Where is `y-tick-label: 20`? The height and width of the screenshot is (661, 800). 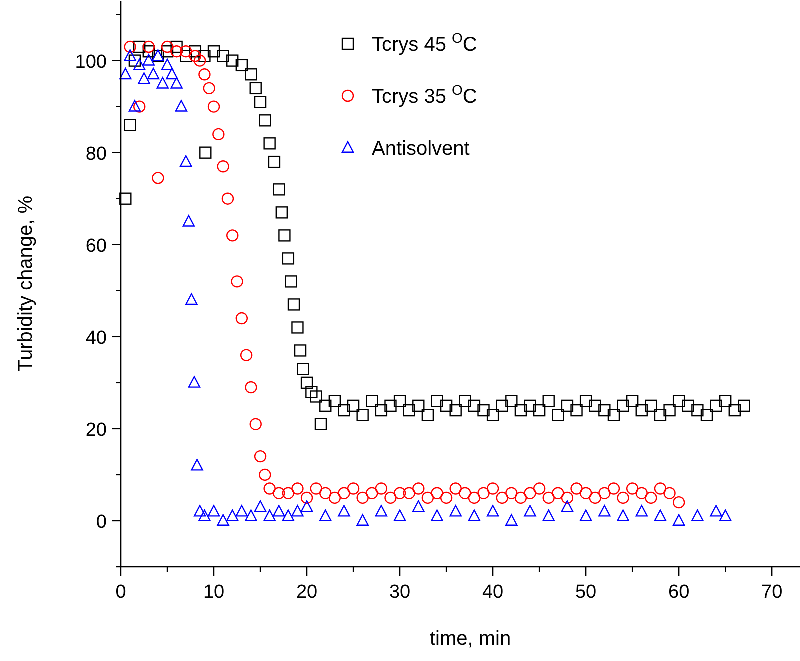 y-tick-label: 20 is located at coordinates (96, 430).